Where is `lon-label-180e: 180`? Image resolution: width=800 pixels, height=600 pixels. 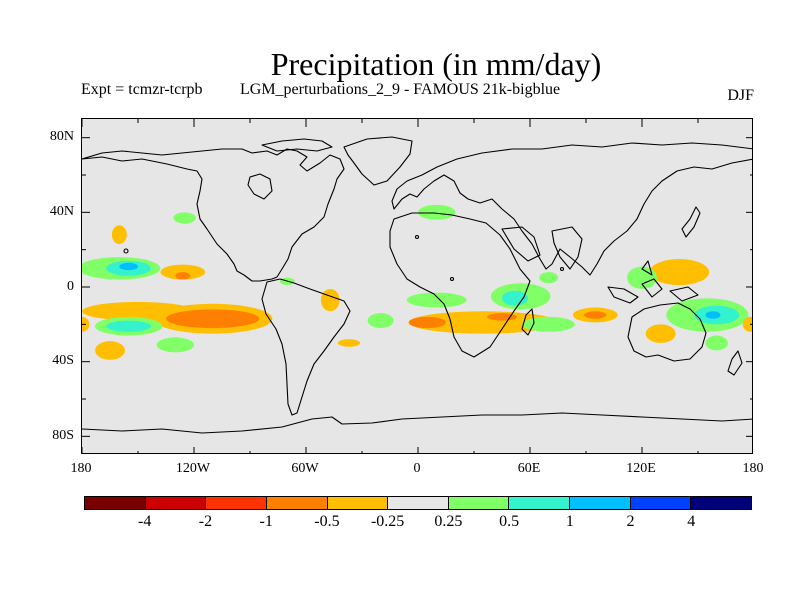 lon-label-180e: 180 is located at coordinates (753, 468).